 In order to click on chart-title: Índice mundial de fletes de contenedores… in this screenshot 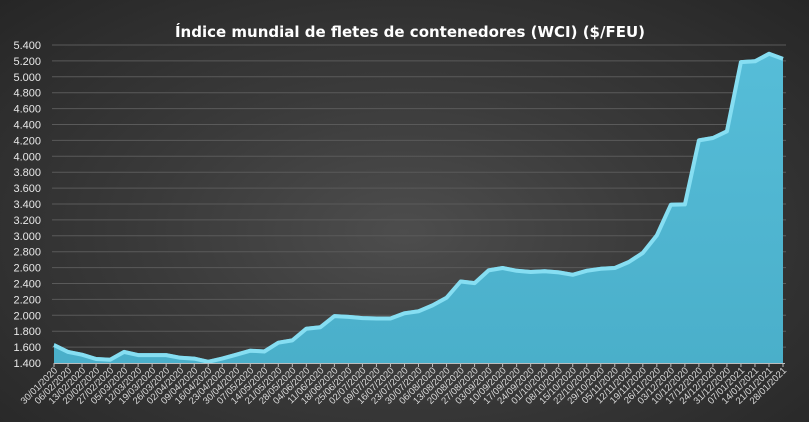, I will do `click(410, 31)`.